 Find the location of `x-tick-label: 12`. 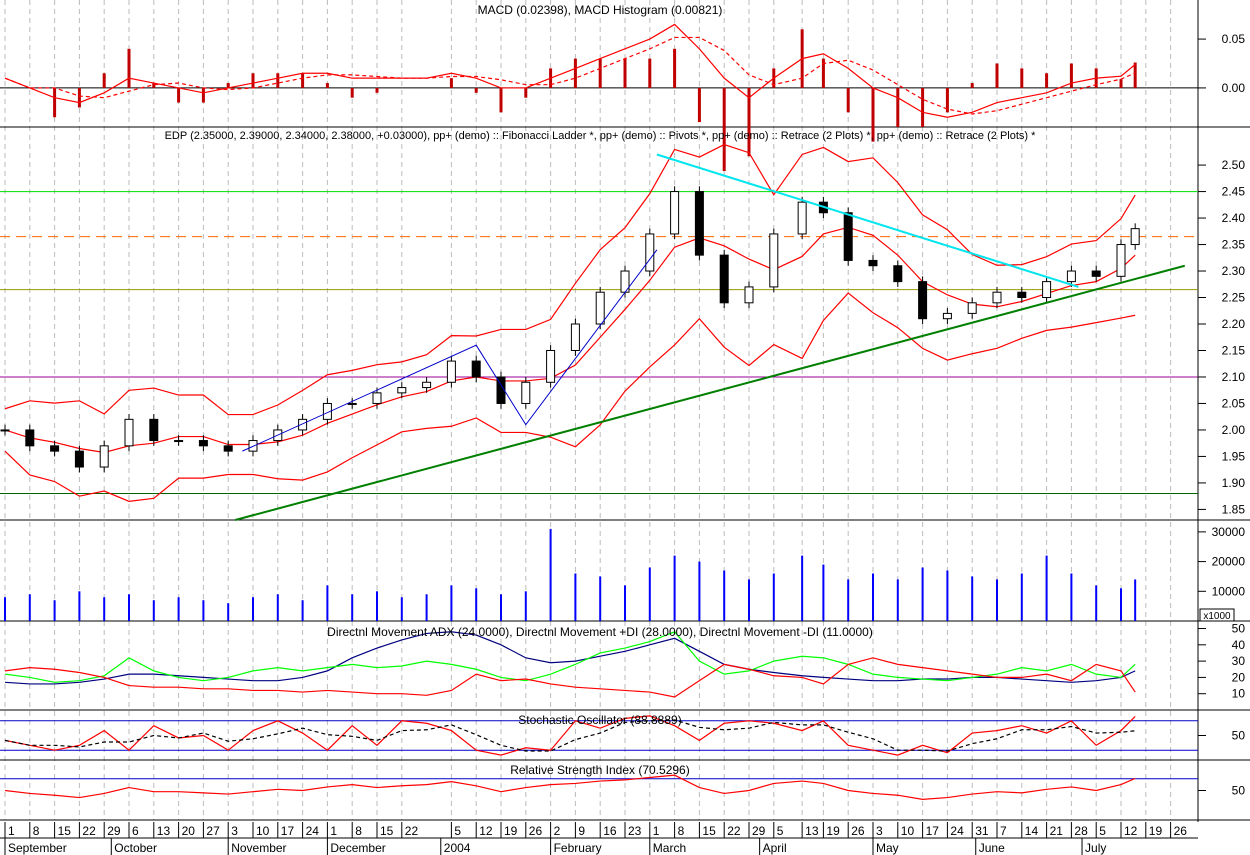

x-tick-label: 12 is located at coordinates (486, 831).